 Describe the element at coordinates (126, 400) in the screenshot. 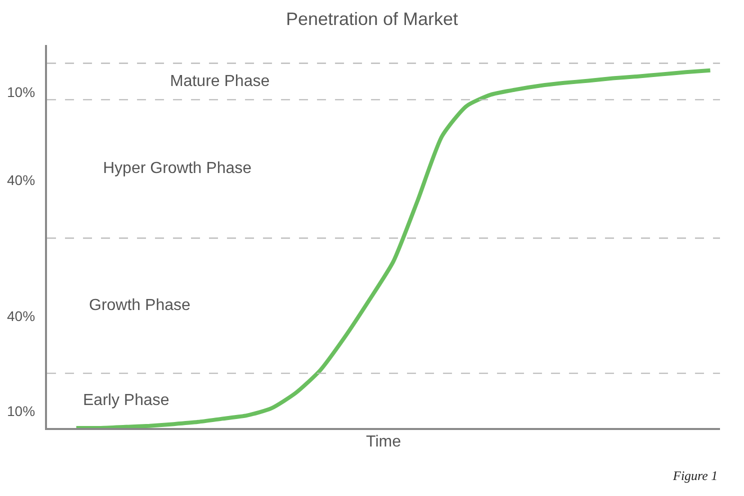

I see `annotation: Early Phase` at that location.